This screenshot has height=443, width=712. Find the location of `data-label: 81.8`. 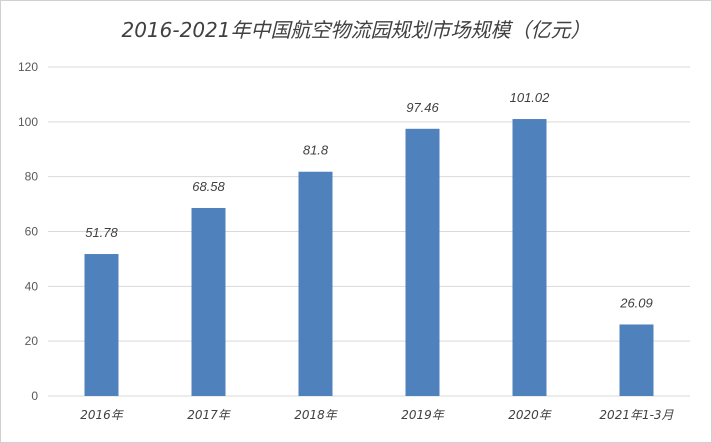

data-label: 81.8 is located at coordinates (316, 150).